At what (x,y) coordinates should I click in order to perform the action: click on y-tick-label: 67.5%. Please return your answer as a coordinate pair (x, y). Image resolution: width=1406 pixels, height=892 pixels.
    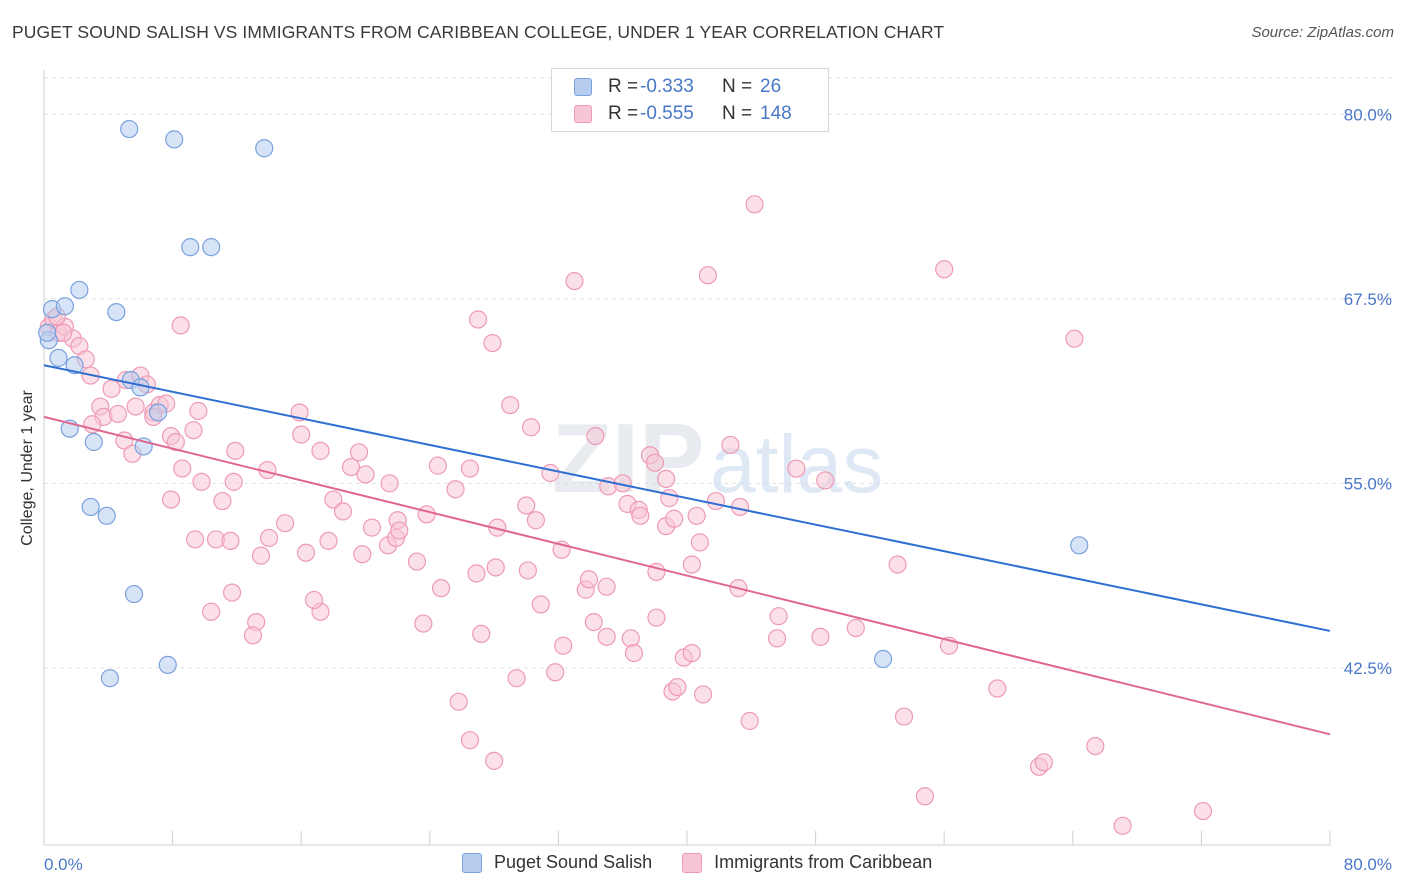
    Looking at the image, I should click on (1368, 299).